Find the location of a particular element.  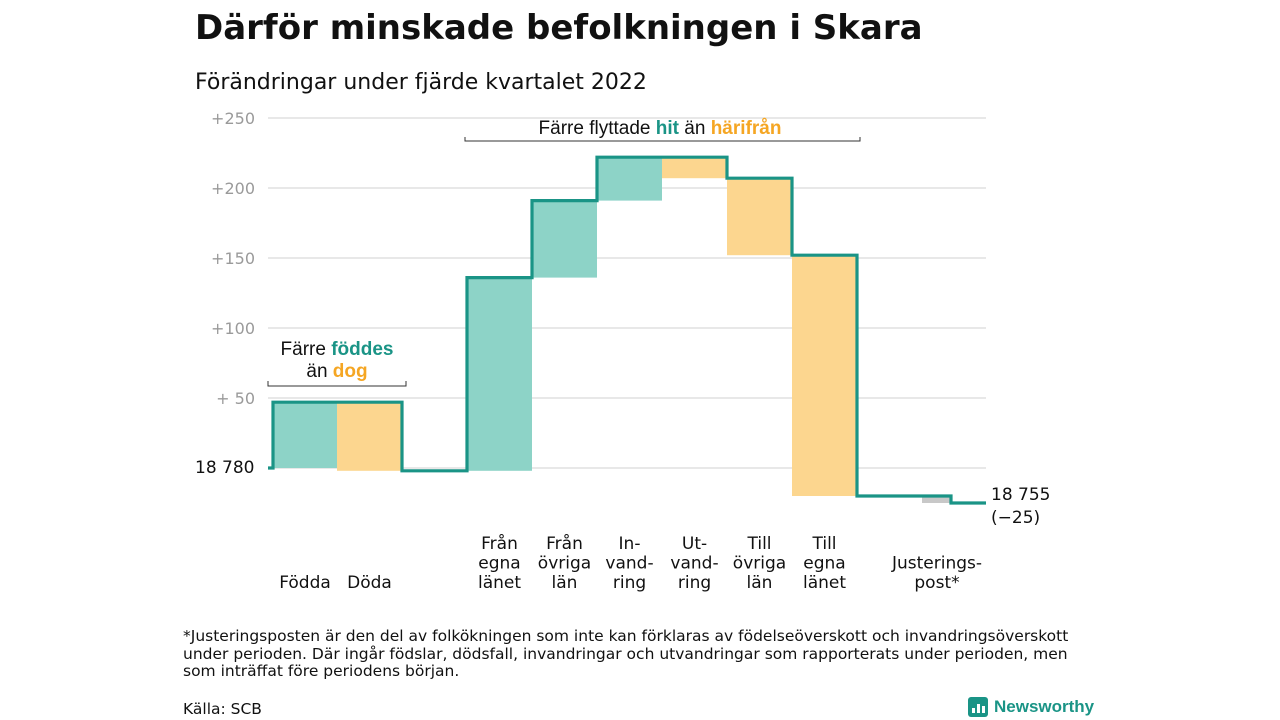

y-tick-label: +200 is located at coordinates (233, 188).